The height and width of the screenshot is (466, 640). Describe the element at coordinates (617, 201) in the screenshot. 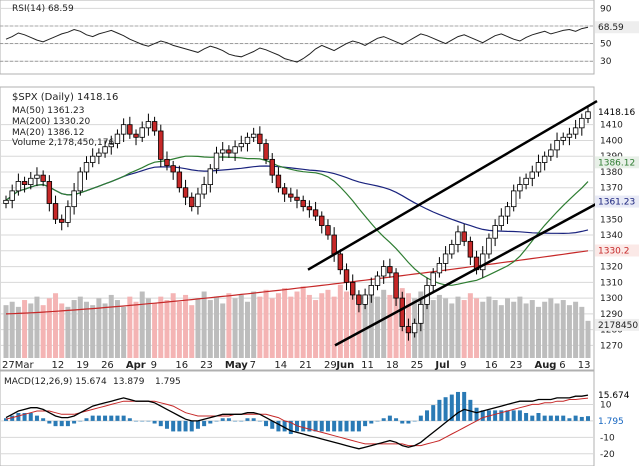

I see `ma50-value-tag-bg` at that location.